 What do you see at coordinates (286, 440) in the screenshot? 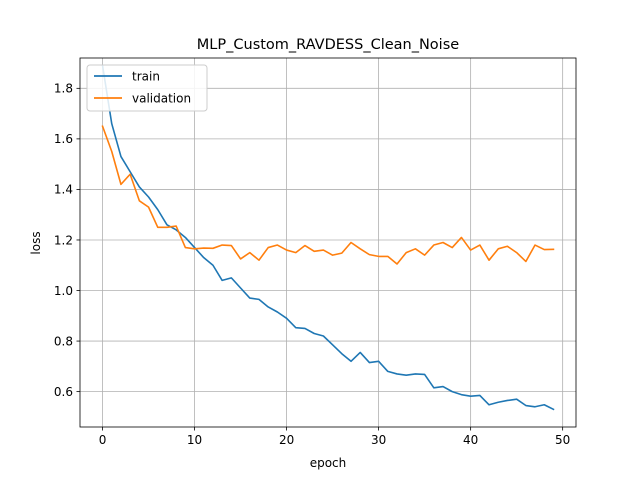
I see `x-tick-label: 20` at bounding box center [286, 440].